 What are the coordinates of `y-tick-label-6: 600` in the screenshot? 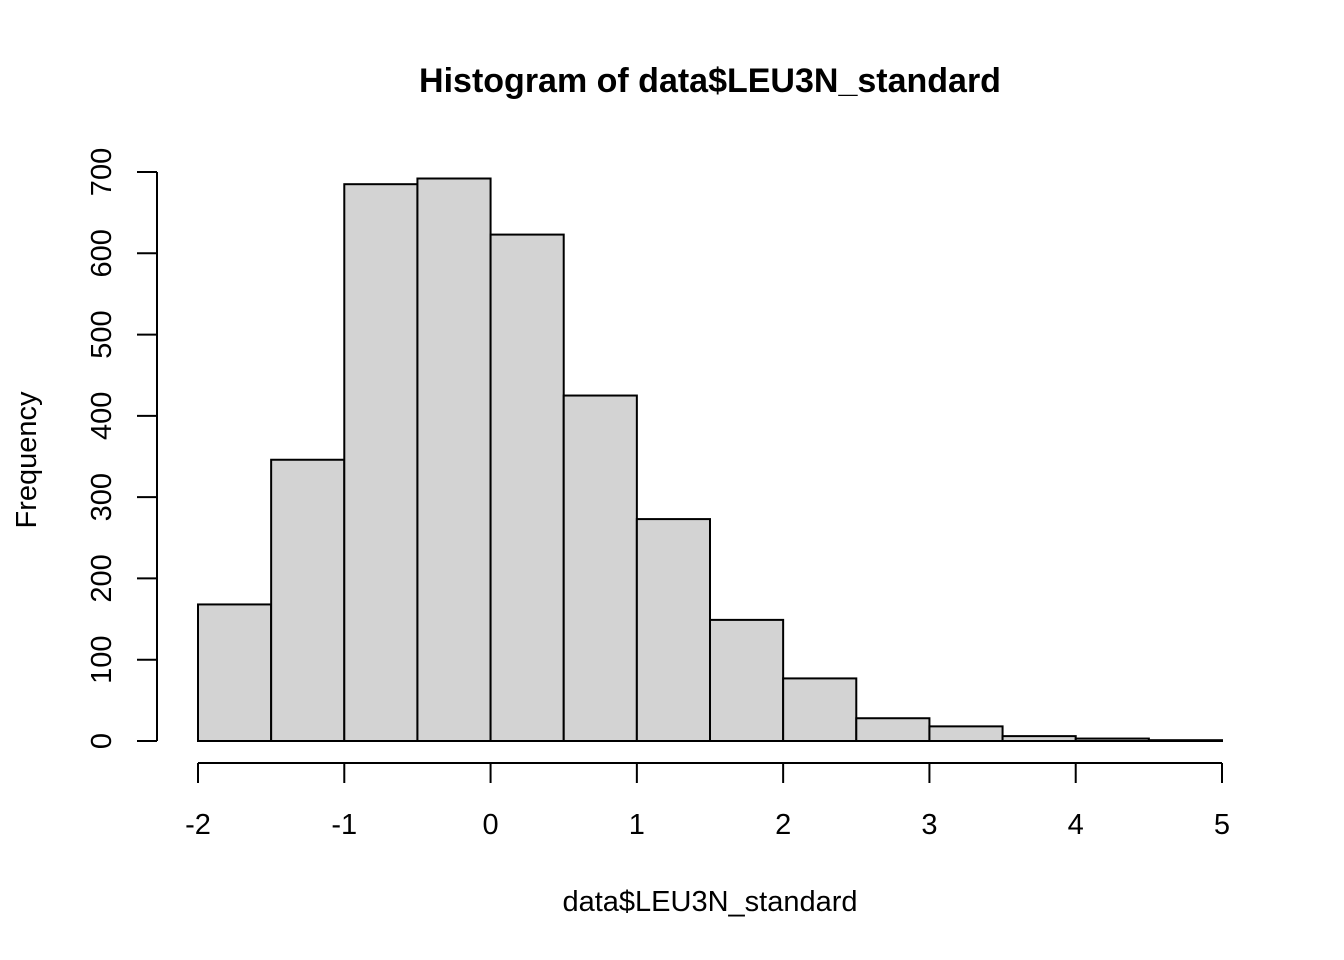 It's located at (102, 253).